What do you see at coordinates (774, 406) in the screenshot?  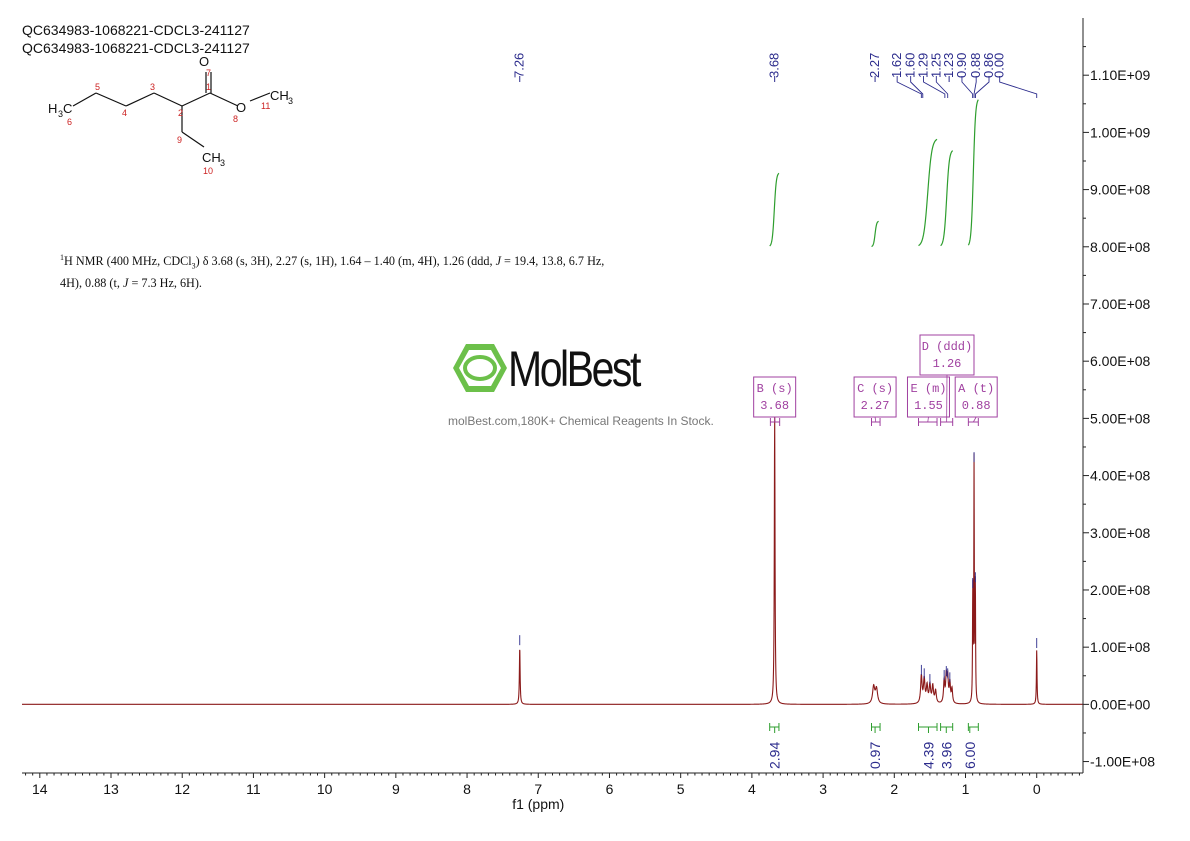 I see `multiplet-value: 3.68` at bounding box center [774, 406].